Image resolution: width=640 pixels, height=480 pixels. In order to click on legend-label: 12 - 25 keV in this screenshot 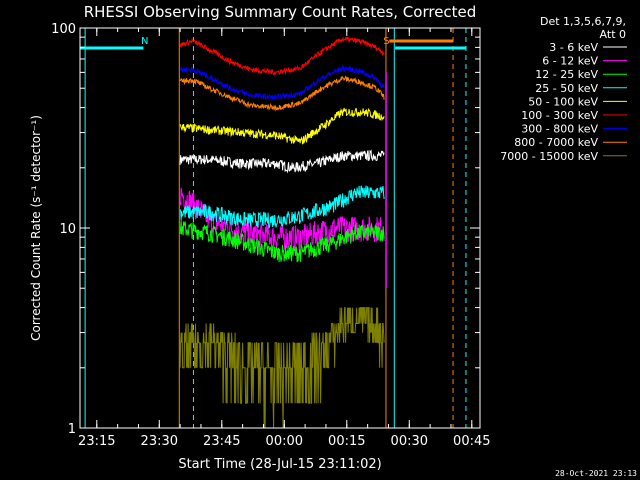, I will do `click(566, 74)`.